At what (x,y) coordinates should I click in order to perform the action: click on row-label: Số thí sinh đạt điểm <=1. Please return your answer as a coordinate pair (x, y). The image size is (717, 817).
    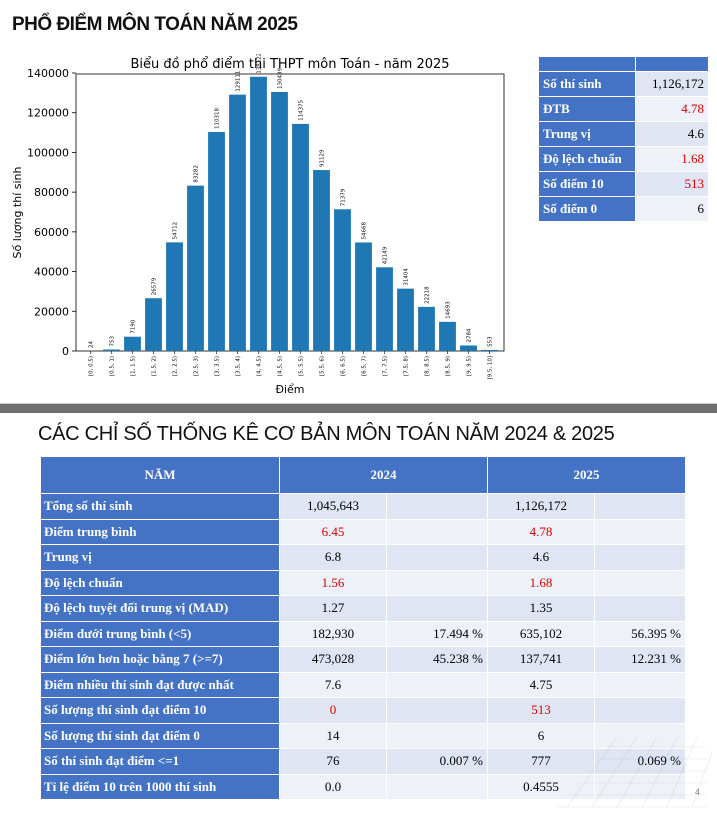
    Looking at the image, I should click on (160, 761).